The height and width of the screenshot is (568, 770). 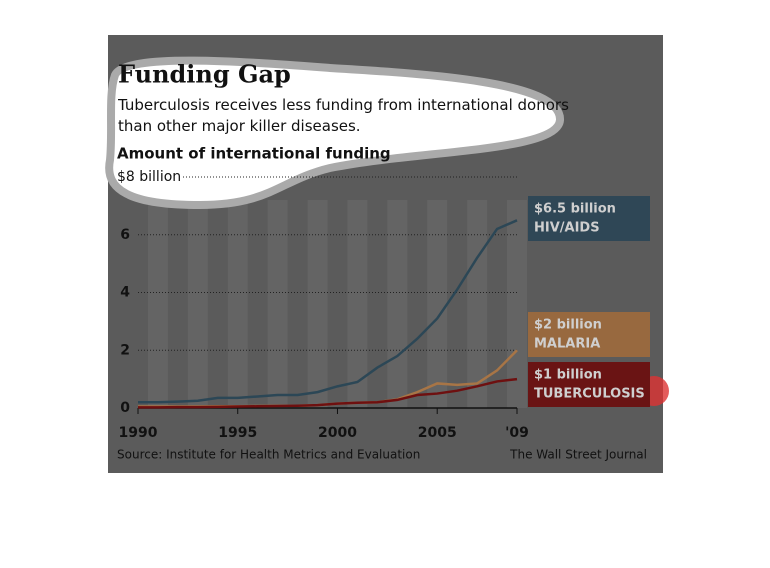 What do you see at coordinates (578, 455) in the screenshot?
I see `credit: The Wall Street Journal` at bounding box center [578, 455].